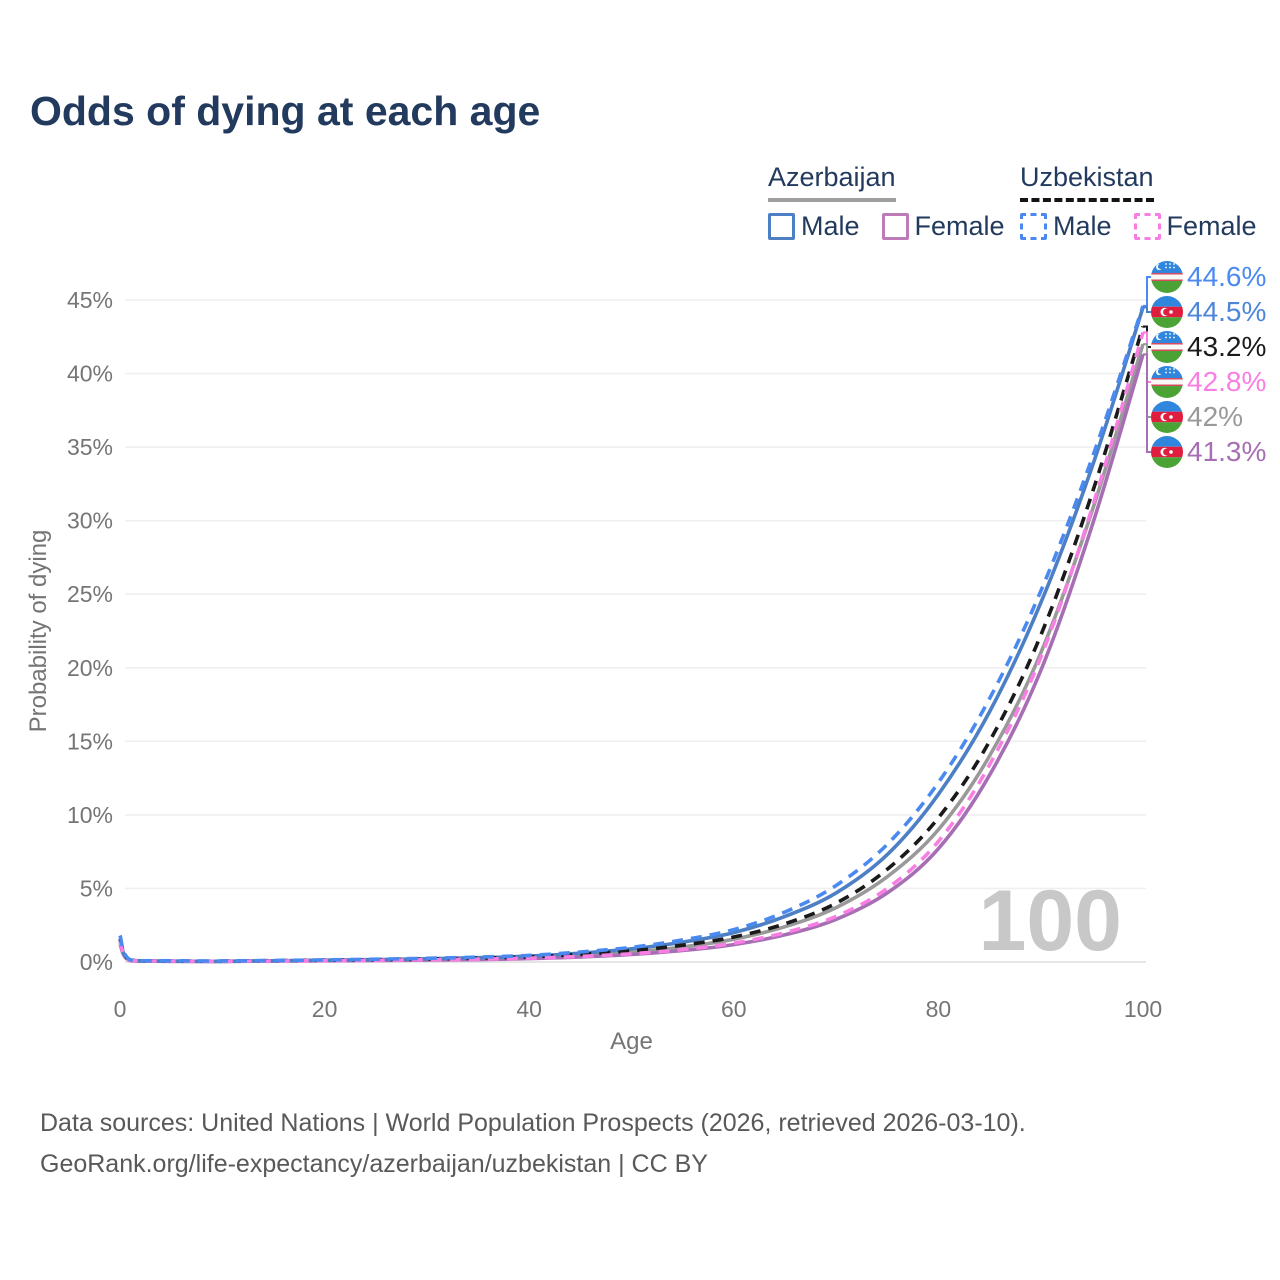 The height and width of the screenshot is (1280, 1280). I want to click on end-value-label-az_total: 42%, so click(1215, 416).